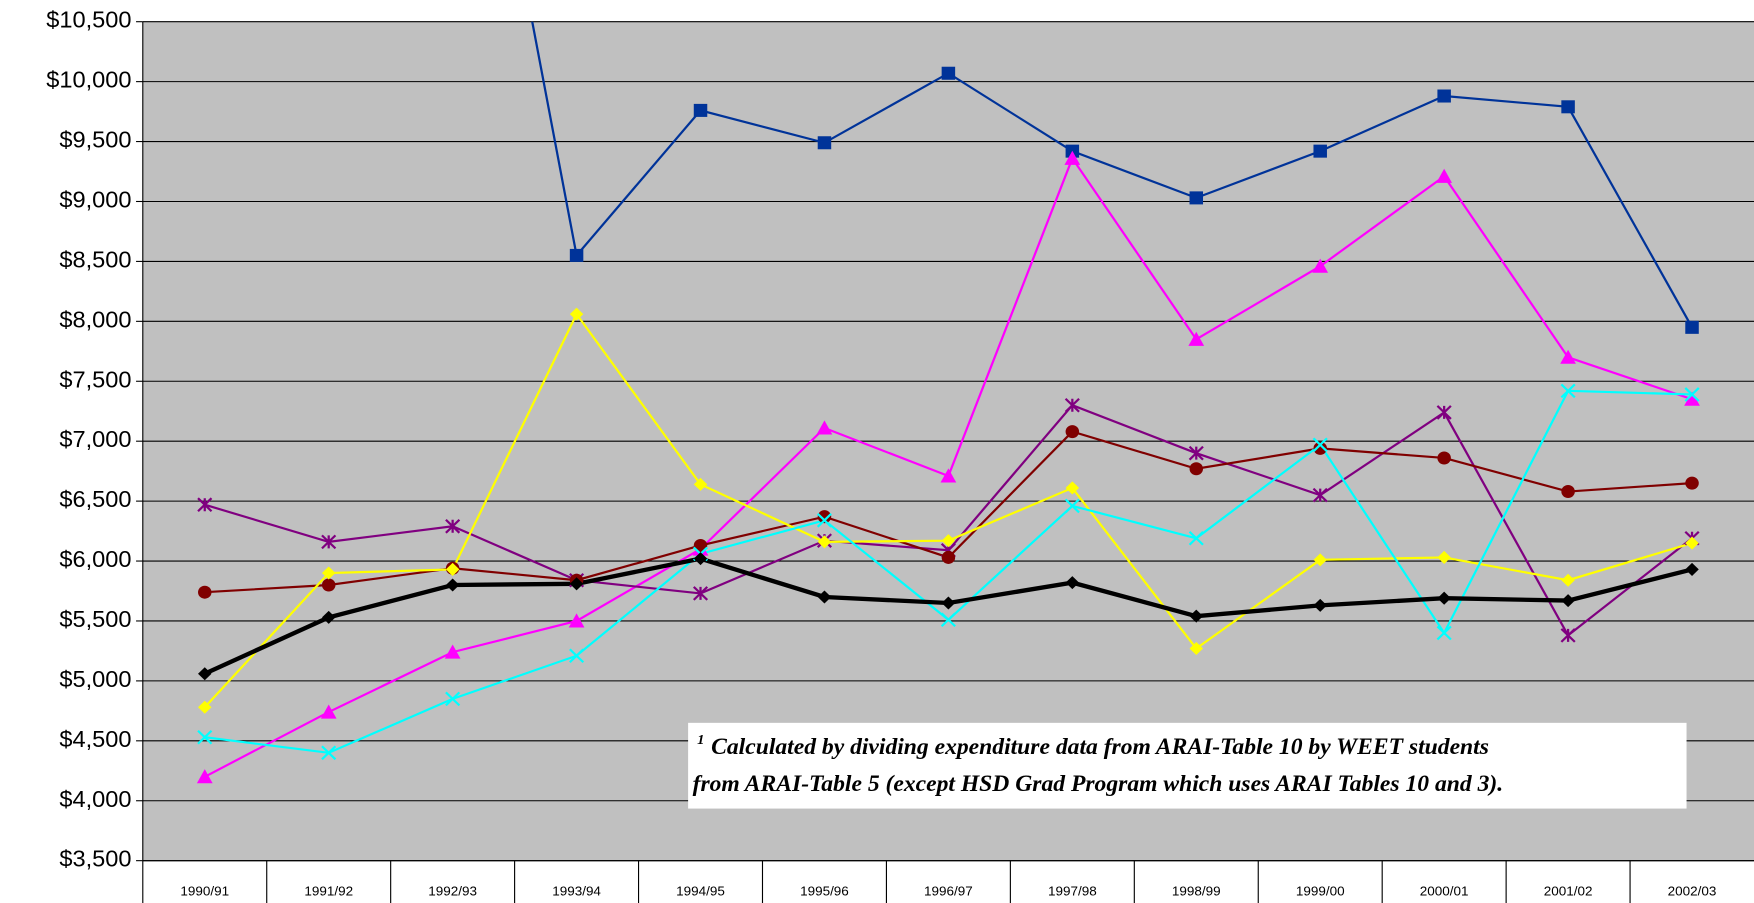 Image resolution: width=1754 pixels, height=903 pixels. What do you see at coordinates (95, 739) in the screenshot?
I see `y-tick-label: $4,500` at bounding box center [95, 739].